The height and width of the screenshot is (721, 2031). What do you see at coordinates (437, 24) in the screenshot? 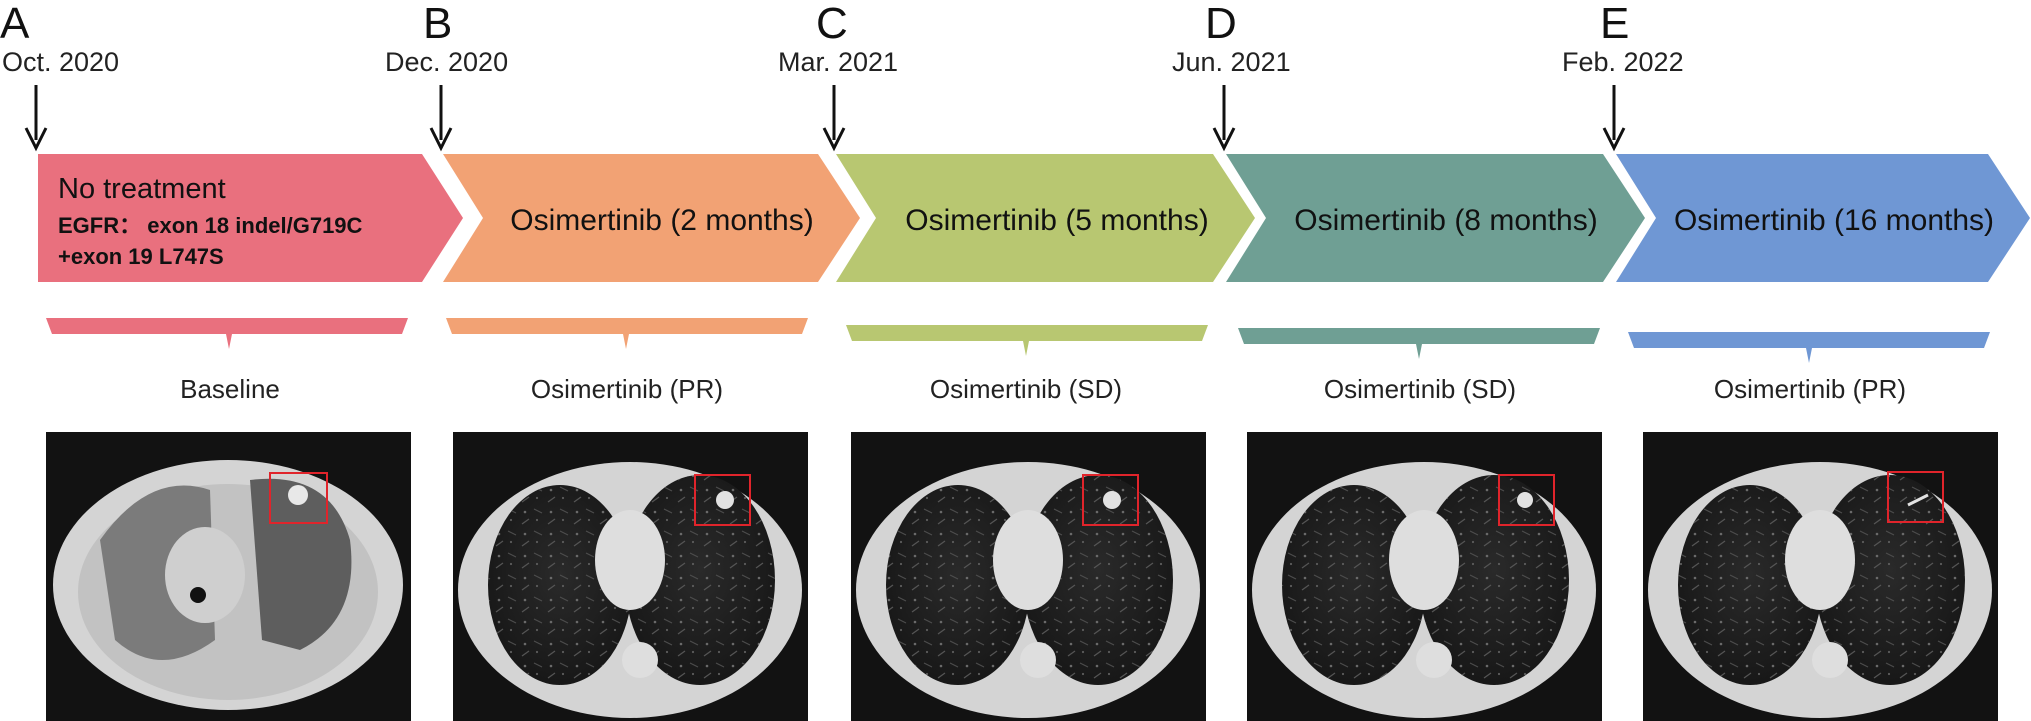
I see `stage-letter: B` at bounding box center [437, 24].